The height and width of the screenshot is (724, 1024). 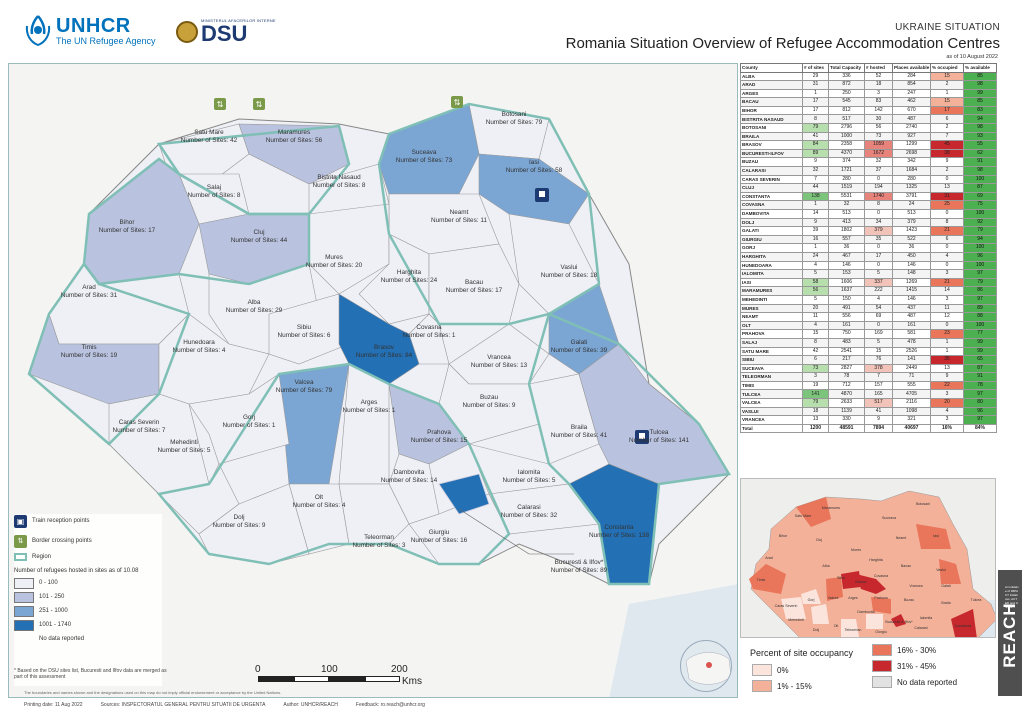 I want to click on table-cell: 24, so click(x=815, y=256).